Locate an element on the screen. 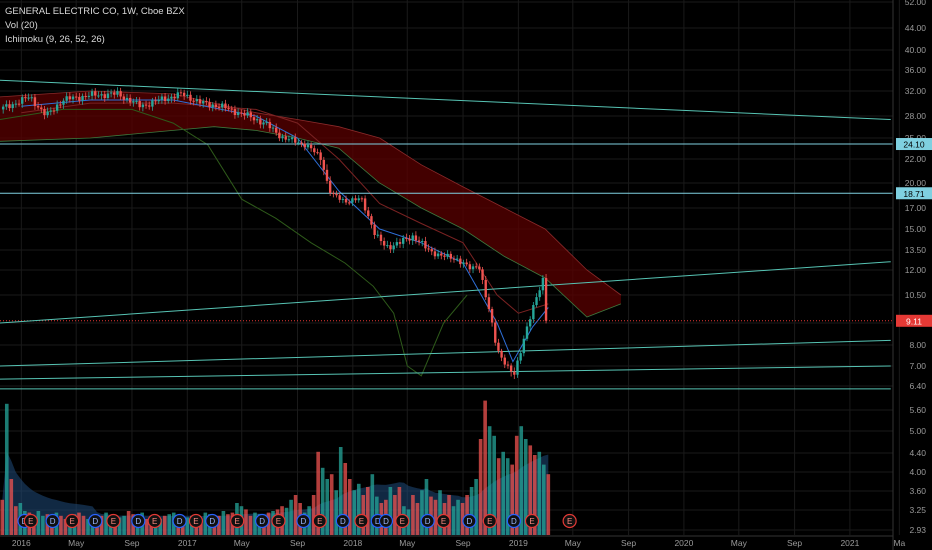  price-tick-label: 5.00 is located at coordinates (917, 431).